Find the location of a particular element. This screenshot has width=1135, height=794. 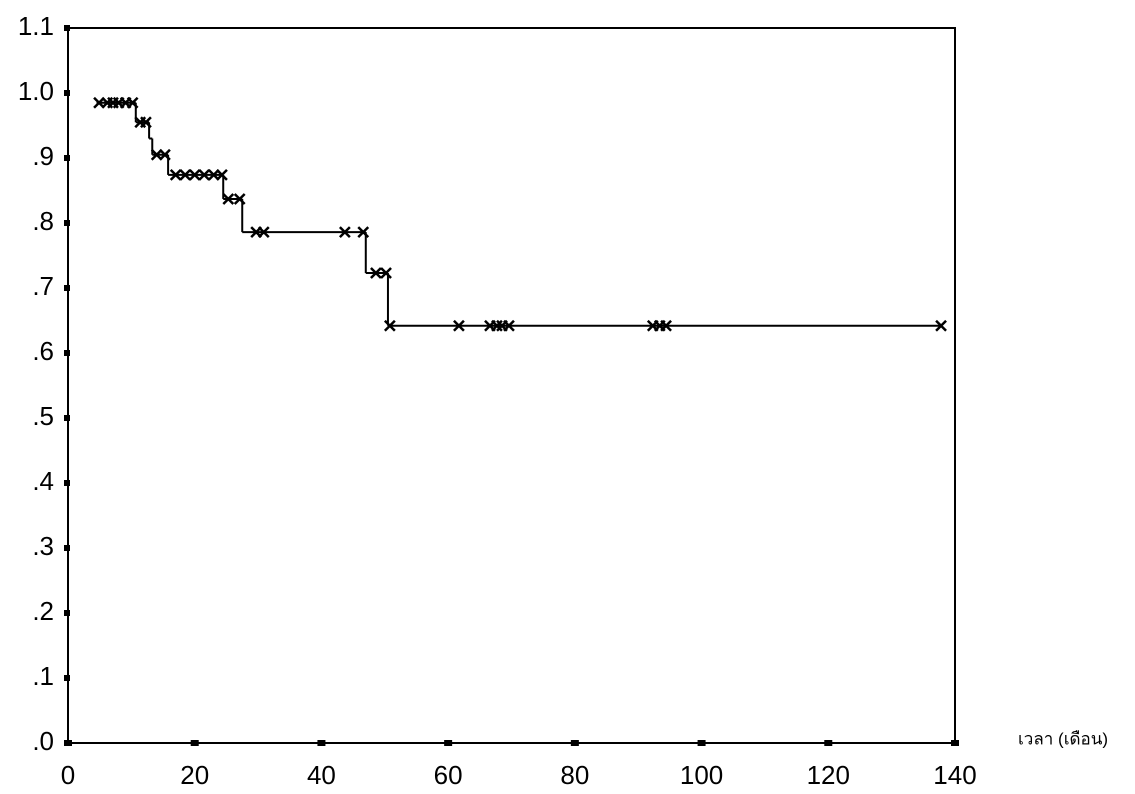

y-tick-label: .7 is located at coordinates (43, 286).